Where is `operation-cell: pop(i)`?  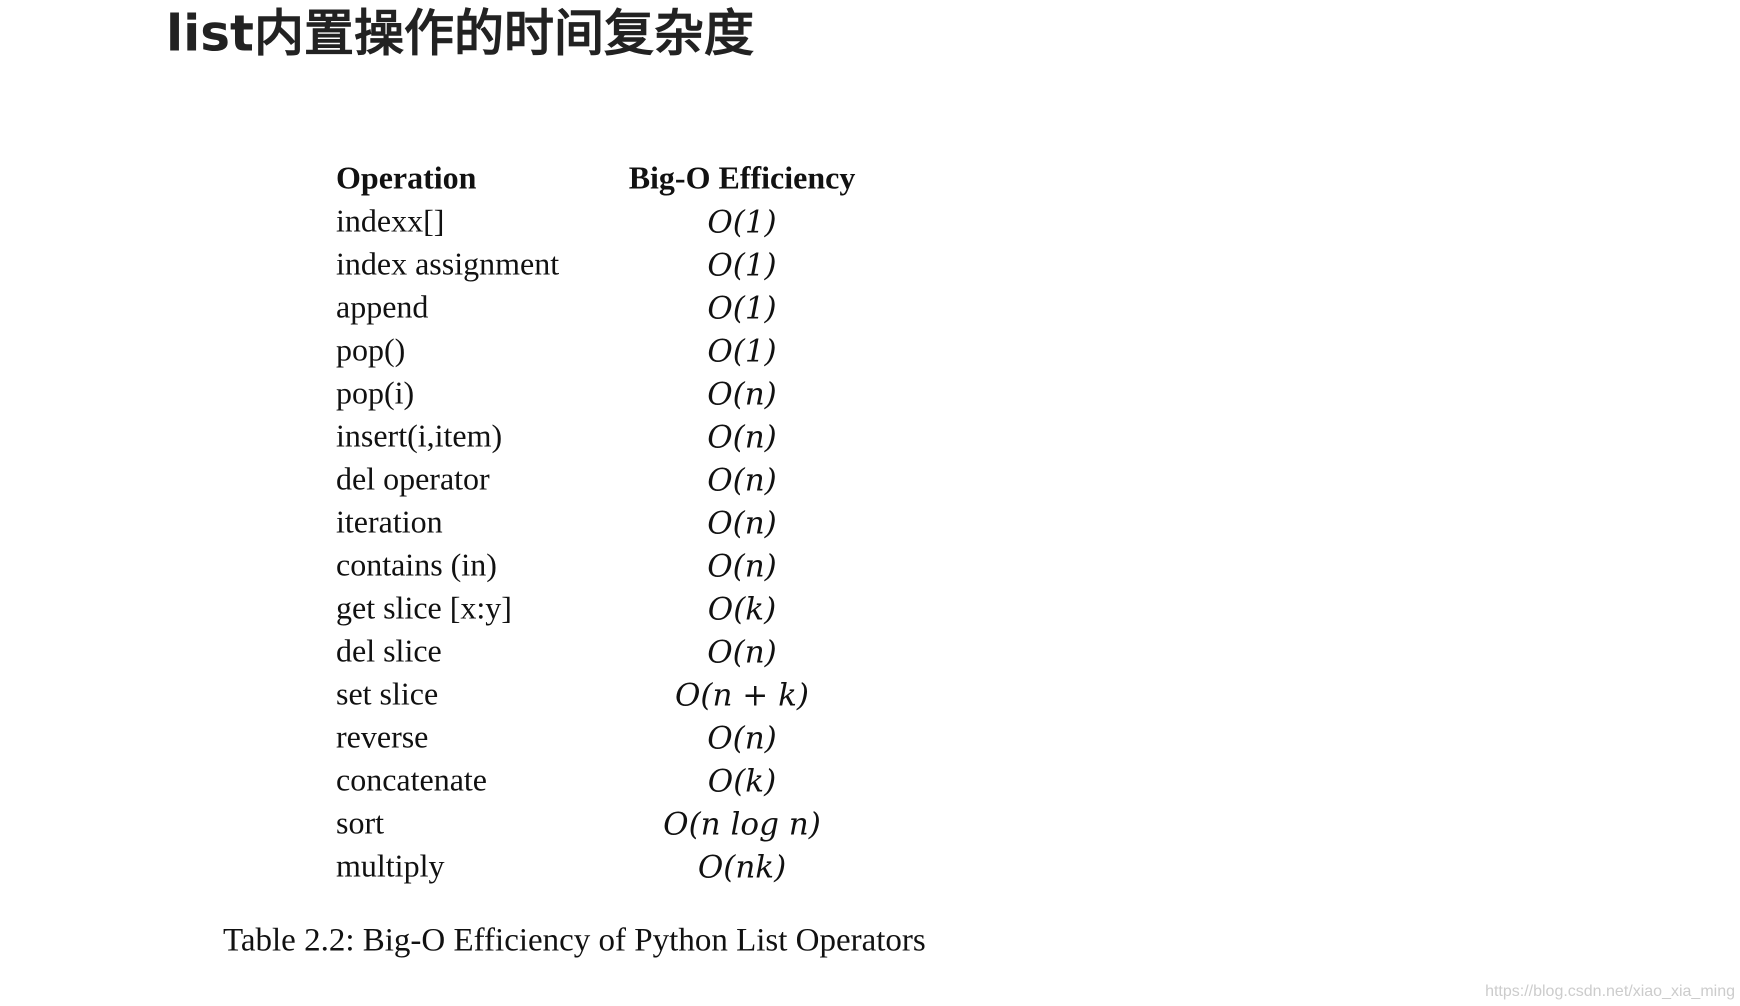 operation-cell: pop(i) is located at coordinates (375, 392).